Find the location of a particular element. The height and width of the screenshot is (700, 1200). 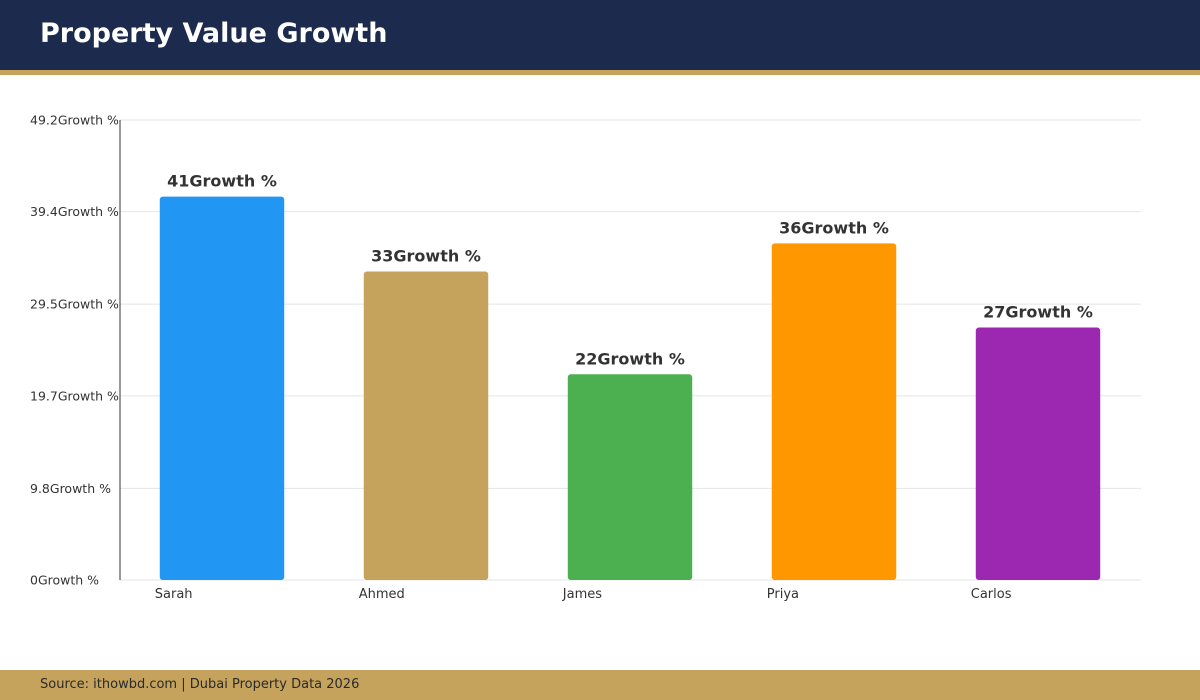

data-label: 27Growth % is located at coordinates (1038, 312).